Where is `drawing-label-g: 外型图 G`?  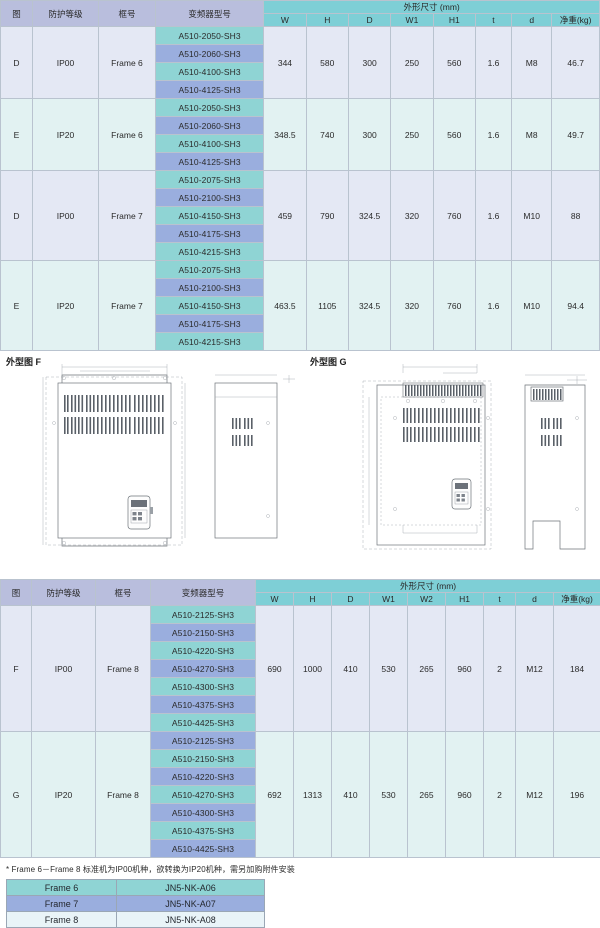
drawing-label-g: 外型图 G is located at coordinates (328, 361).